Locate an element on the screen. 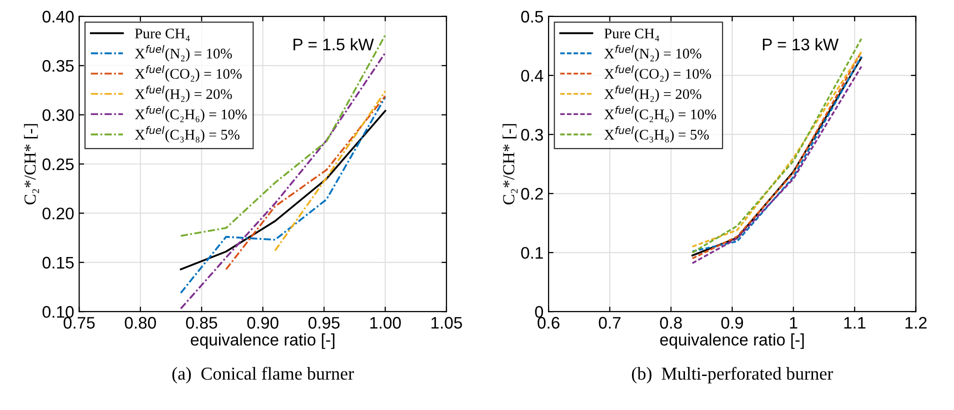  y-tick-label: 0.40 is located at coordinates (58, 16).